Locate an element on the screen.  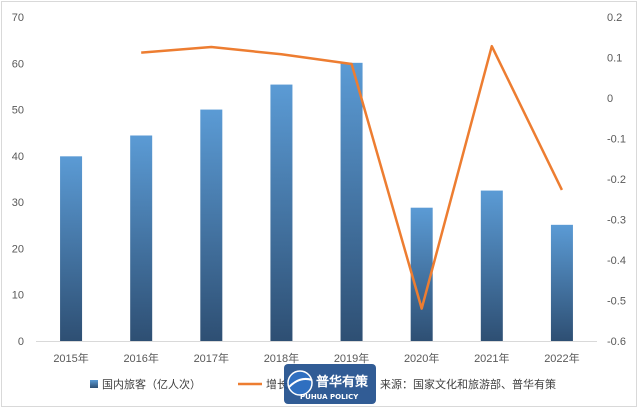
x-tick-label: 2018年 is located at coordinates (281, 358).